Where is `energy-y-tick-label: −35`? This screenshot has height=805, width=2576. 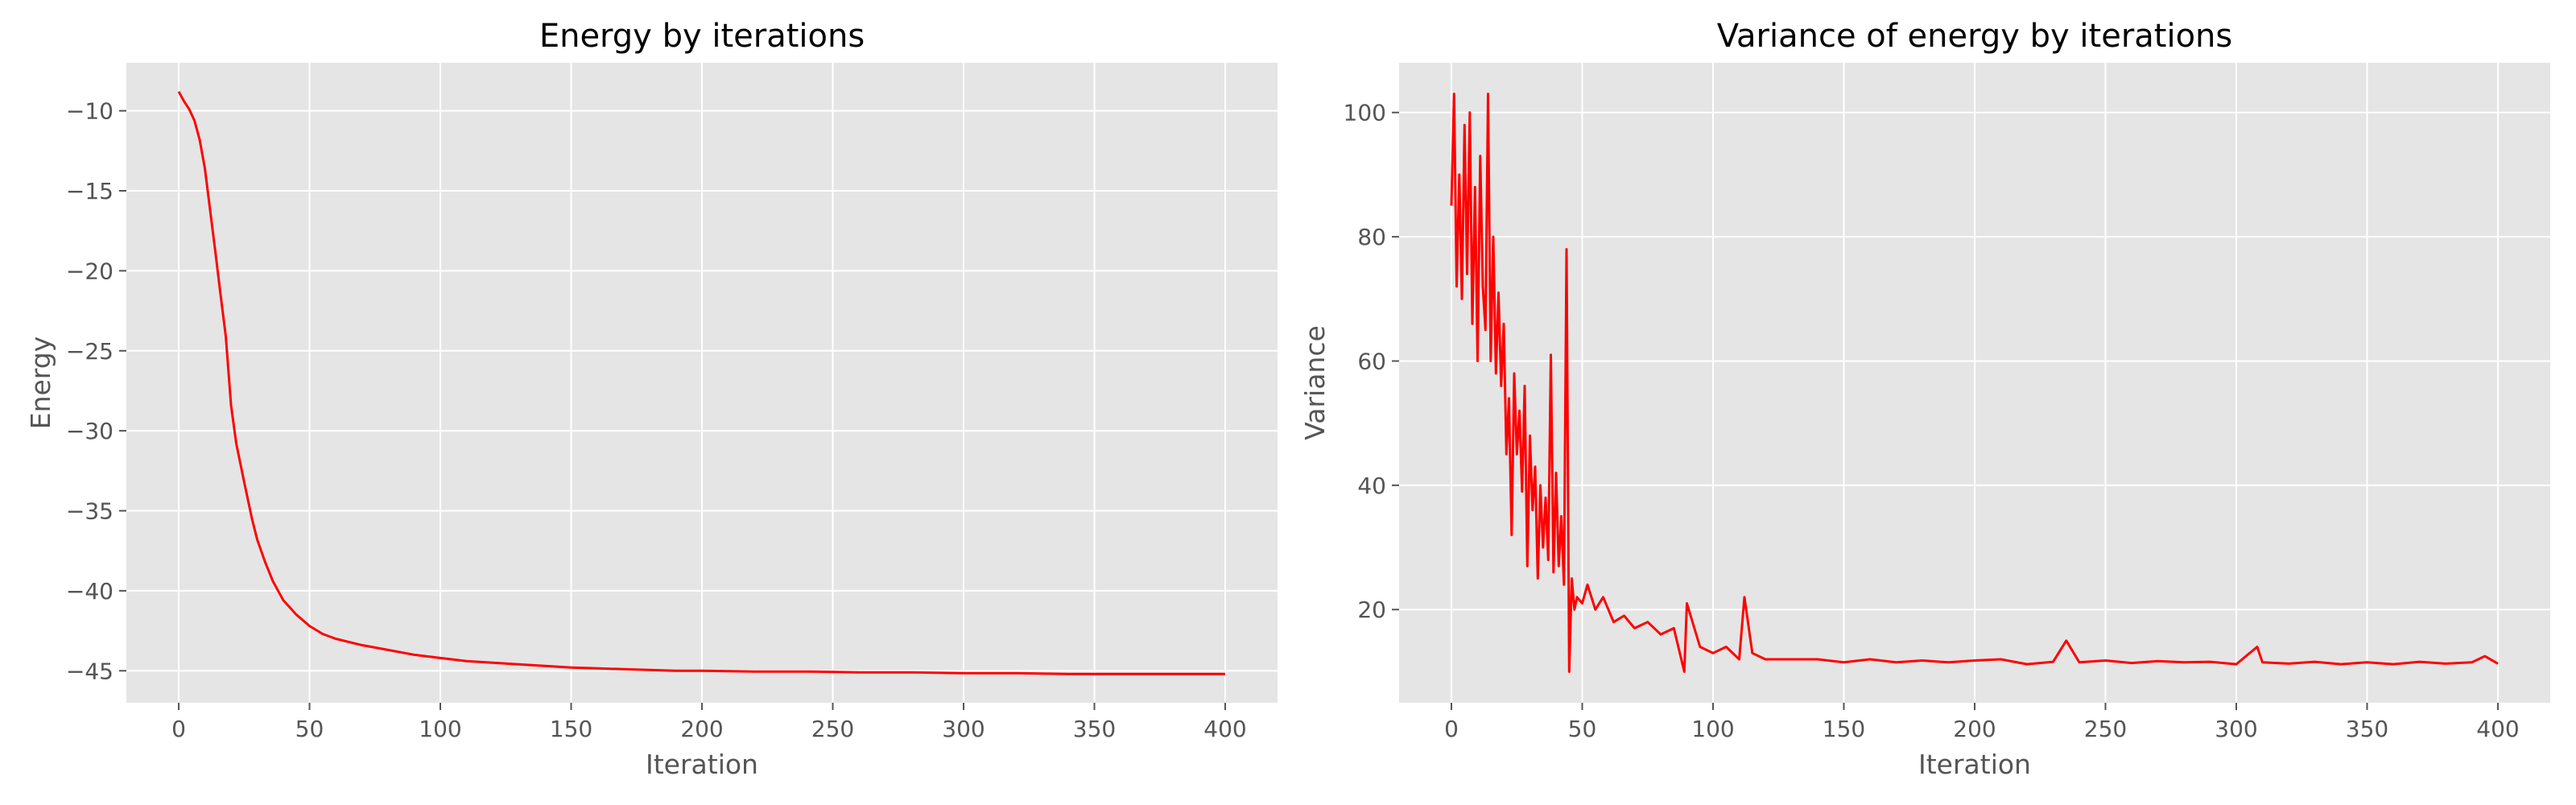
energy-y-tick-label: −35 is located at coordinates (90, 511).